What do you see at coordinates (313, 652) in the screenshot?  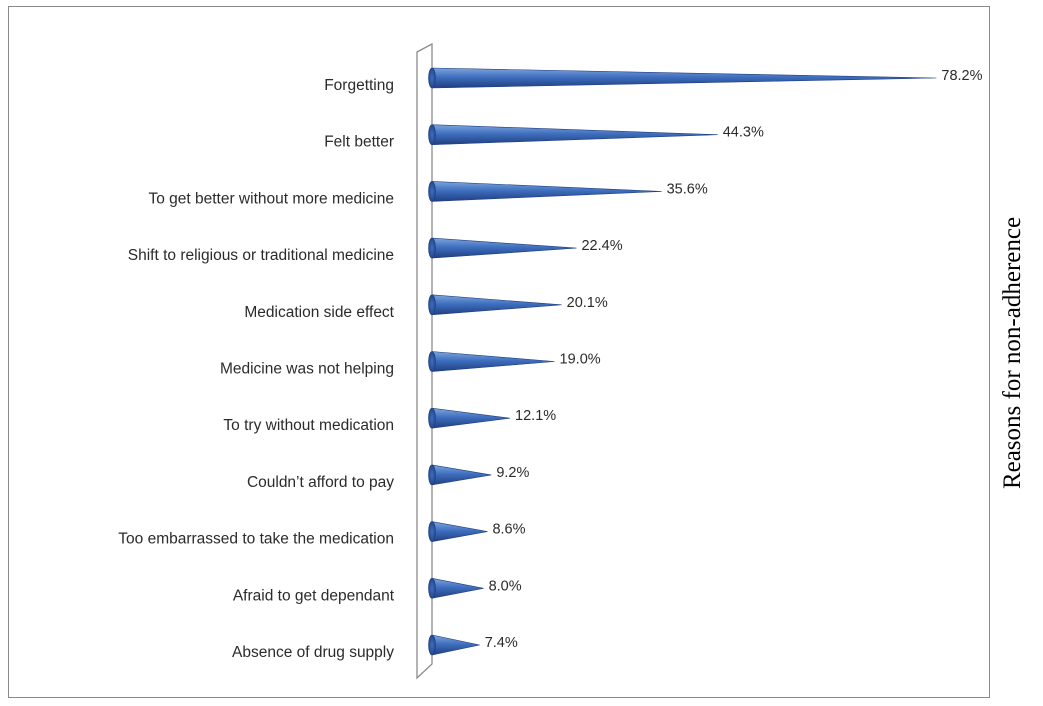 I see `category-label: Absence of drug supply` at bounding box center [313, 652].